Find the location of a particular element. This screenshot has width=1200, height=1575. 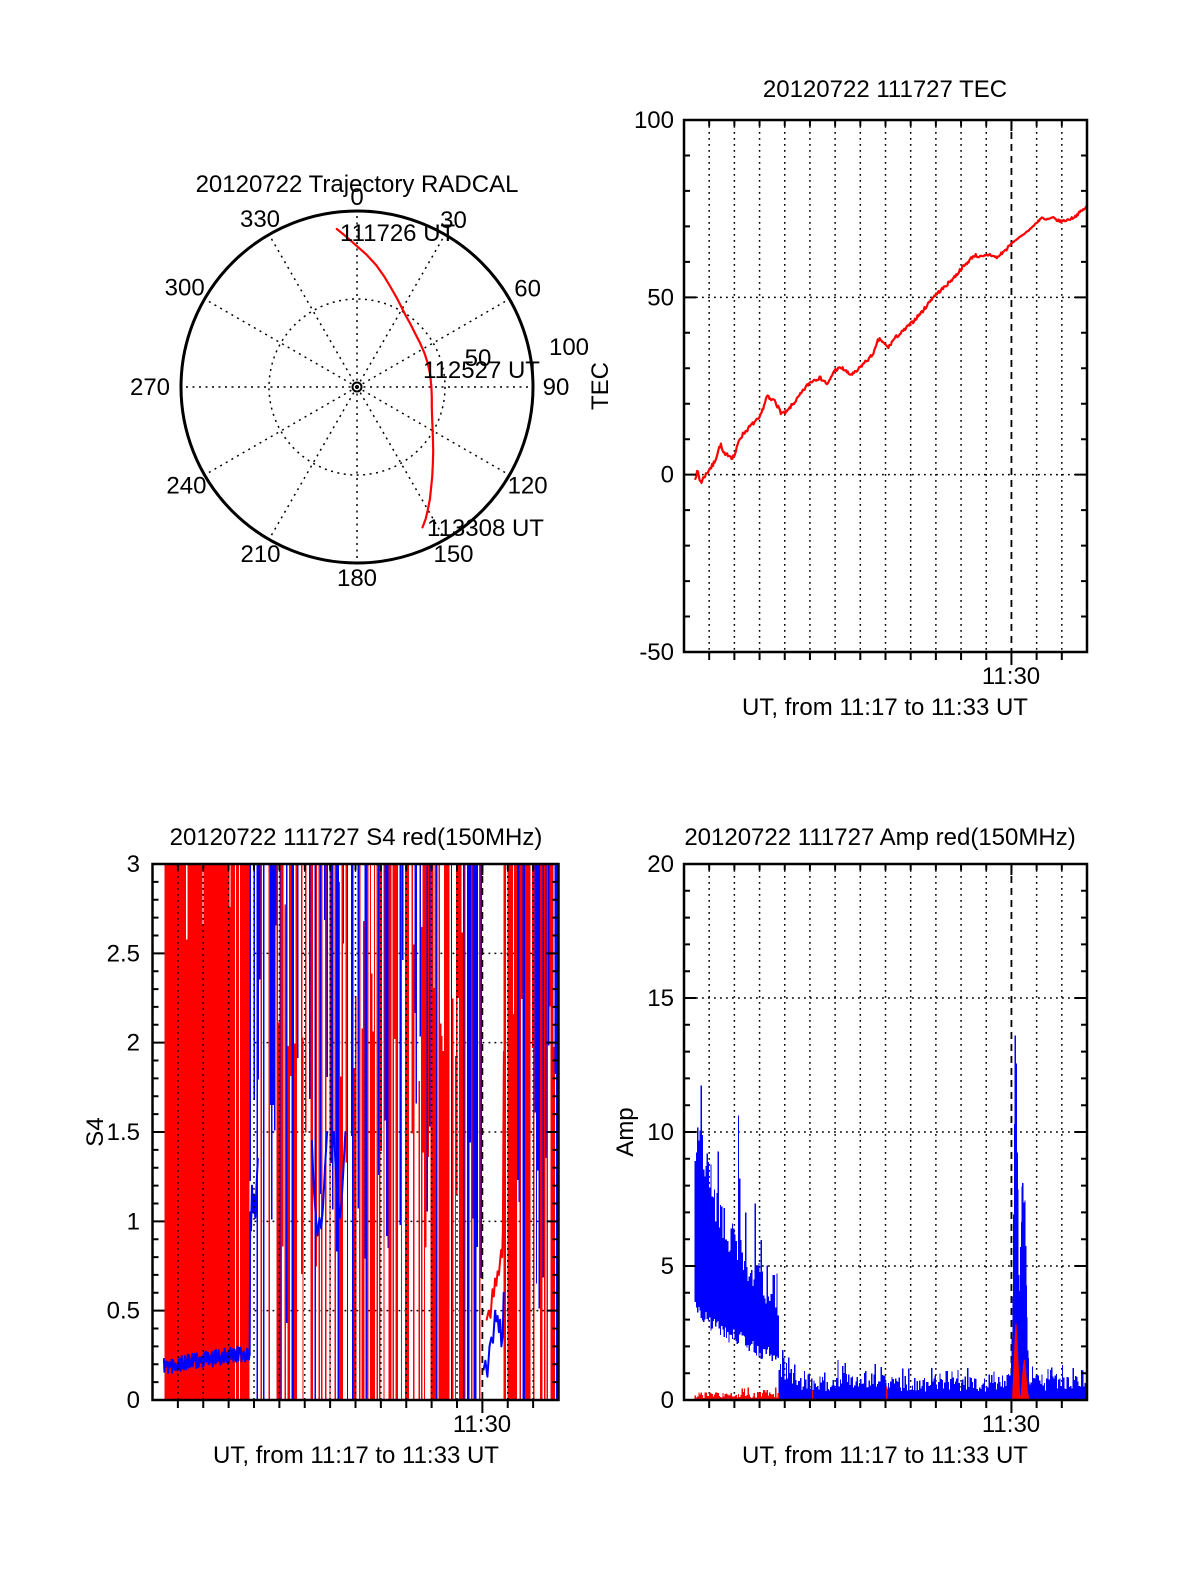

azimuth-label: 120 is located at coordinates (528, 486).